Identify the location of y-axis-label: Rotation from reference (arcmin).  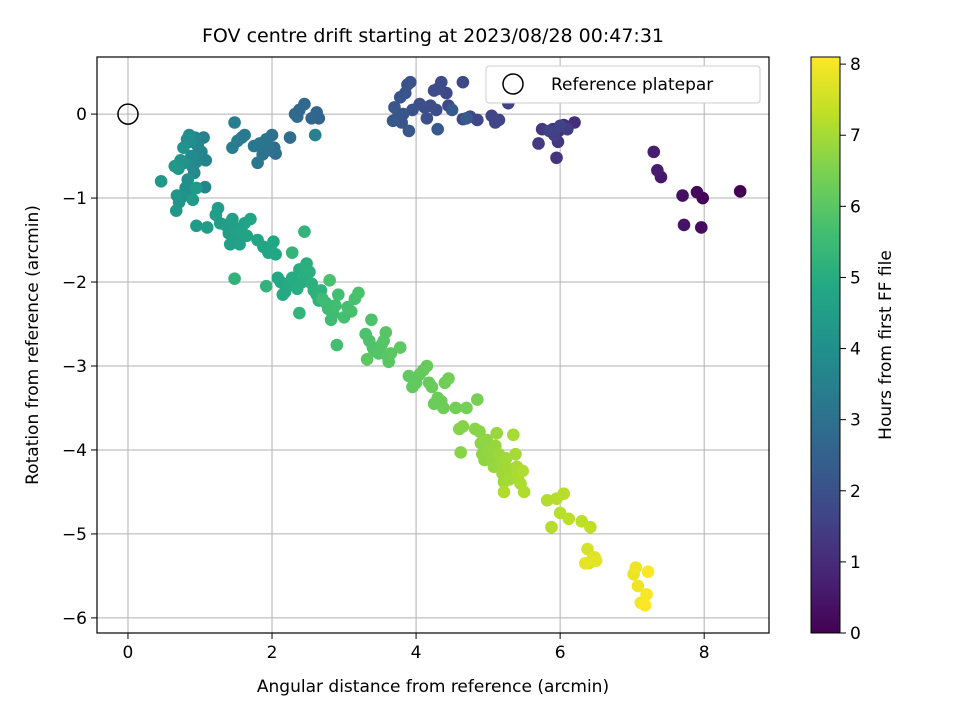
(33, 345).